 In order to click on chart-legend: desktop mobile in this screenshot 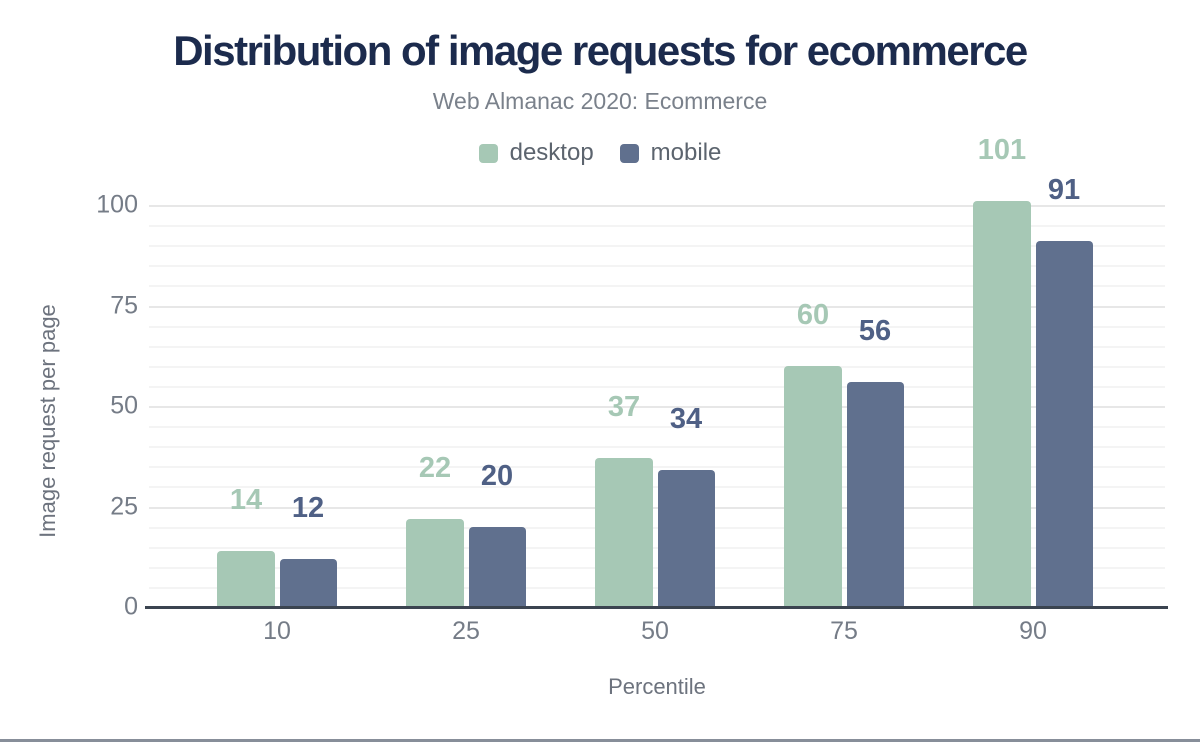, I will do `click(600, 153)`.